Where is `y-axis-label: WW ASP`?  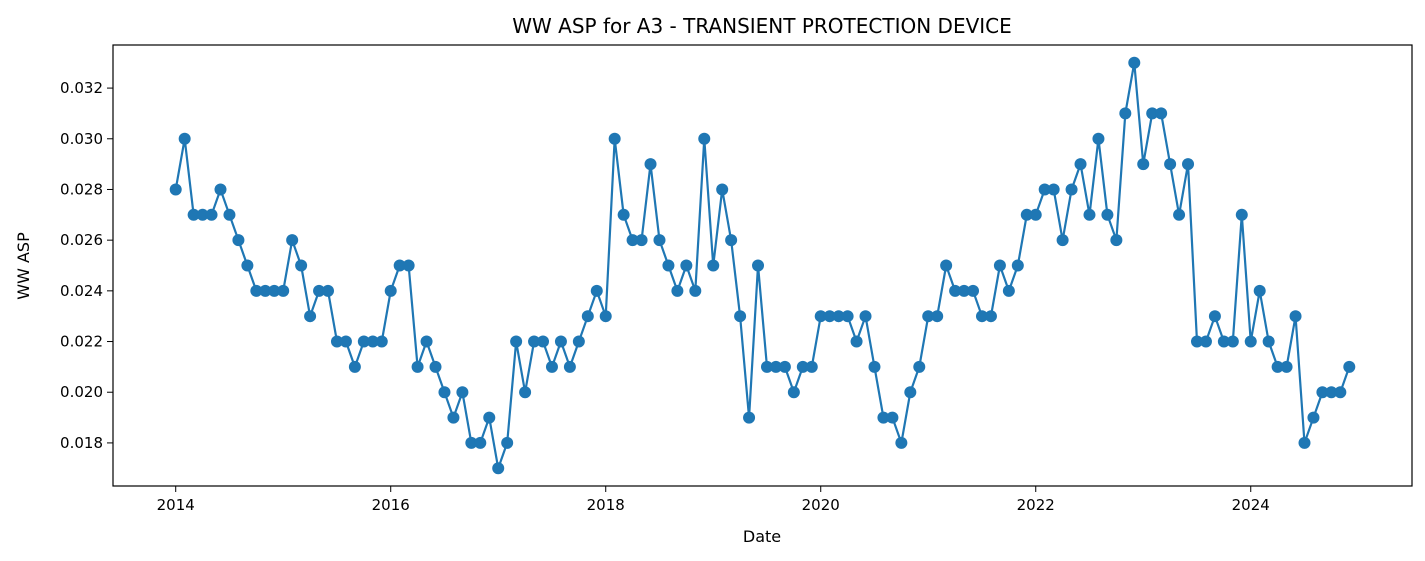 y-axis-label: WW ASP is located at coordinates (23, 266).